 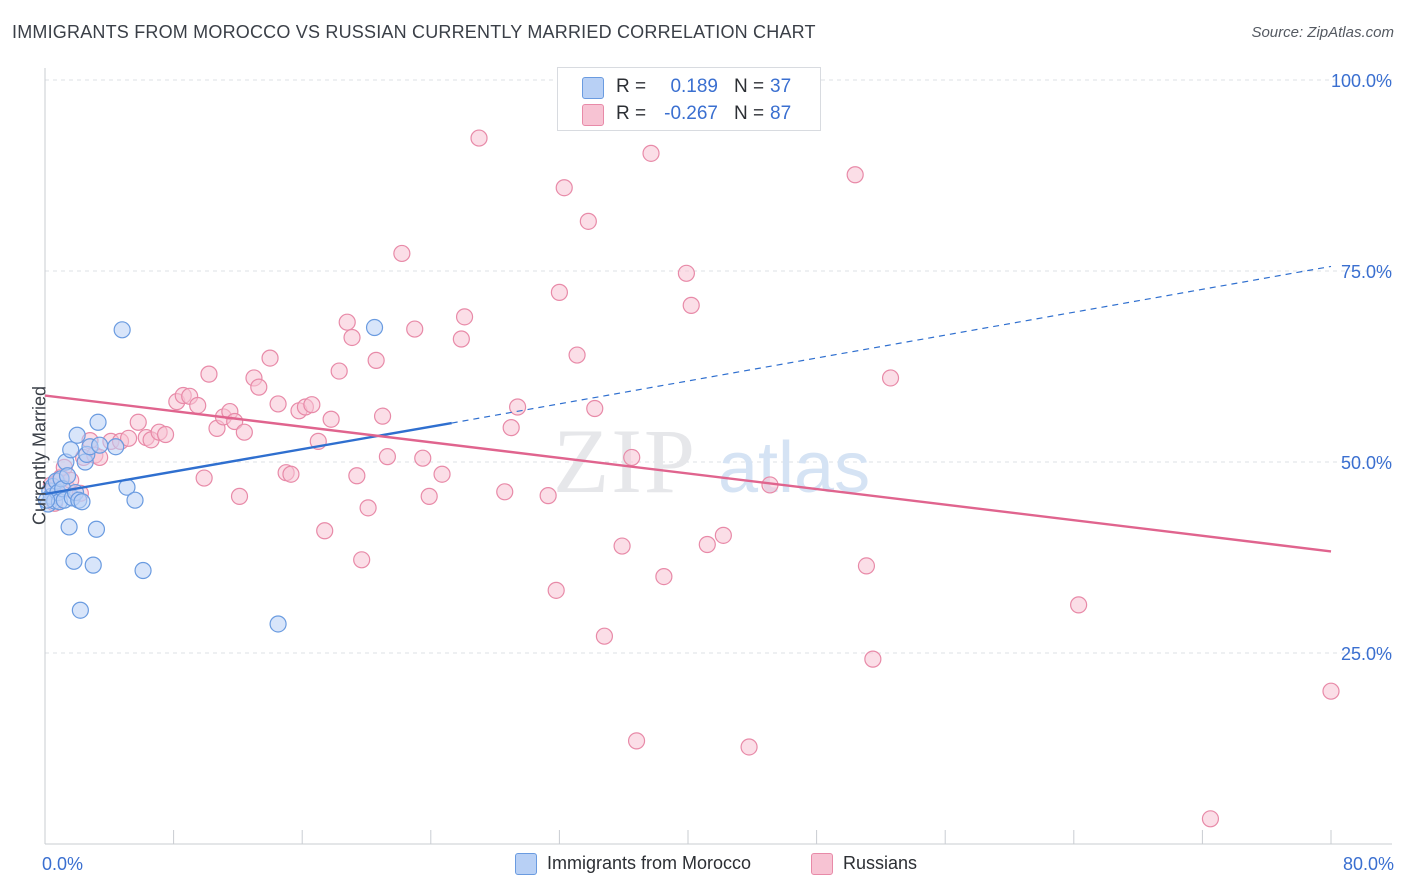 What do you see at coordinates (649, 863) in the screenshot?
I see `legend-label-morocco: Immigrants from Morocco` at bounding box center [649, 863].